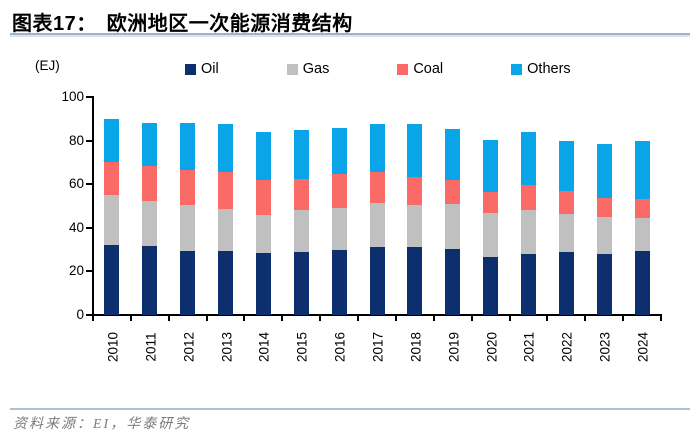  What do you see at coordinates (378, 69) in the screenshot?
I see `chart-legend: Oil Gas Coal Others` at bounding box center [378, 69].